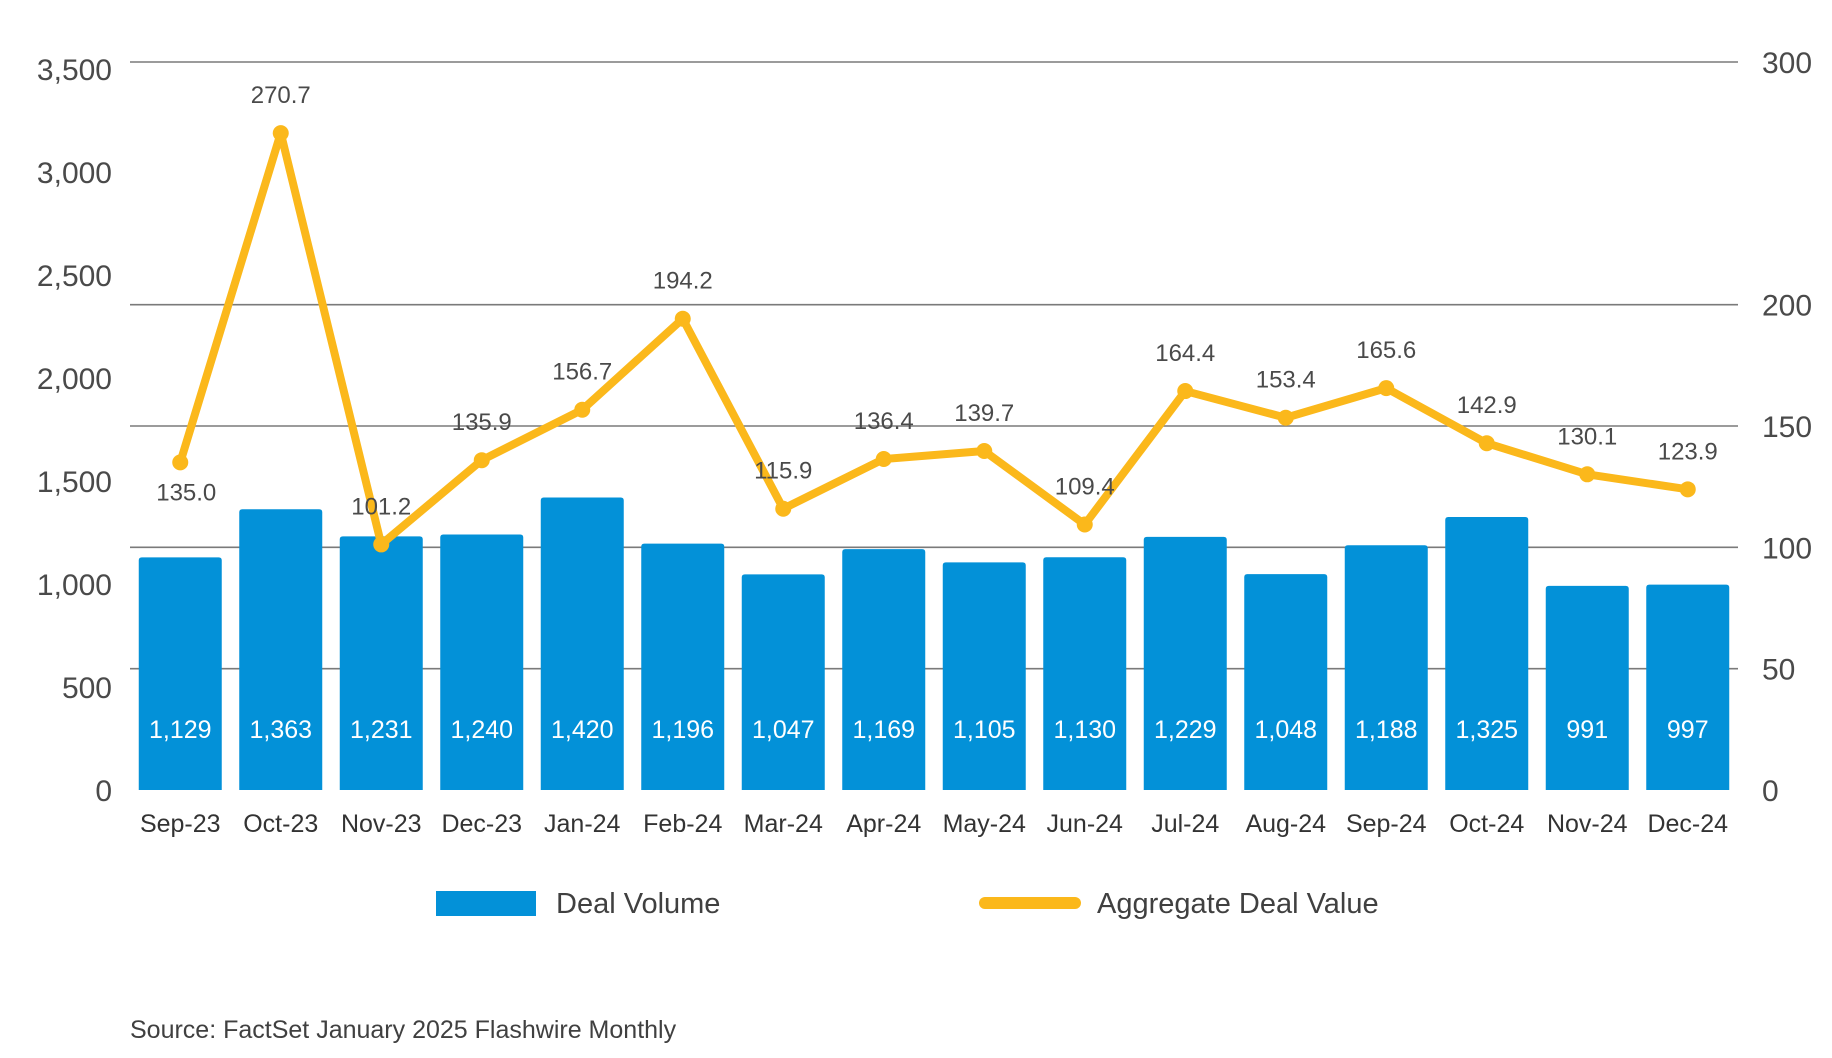 Image resolution: width=1832 pixels, height=1058 pixels. I want to click on bar-value-label: 1,048, so click(1285, 730).